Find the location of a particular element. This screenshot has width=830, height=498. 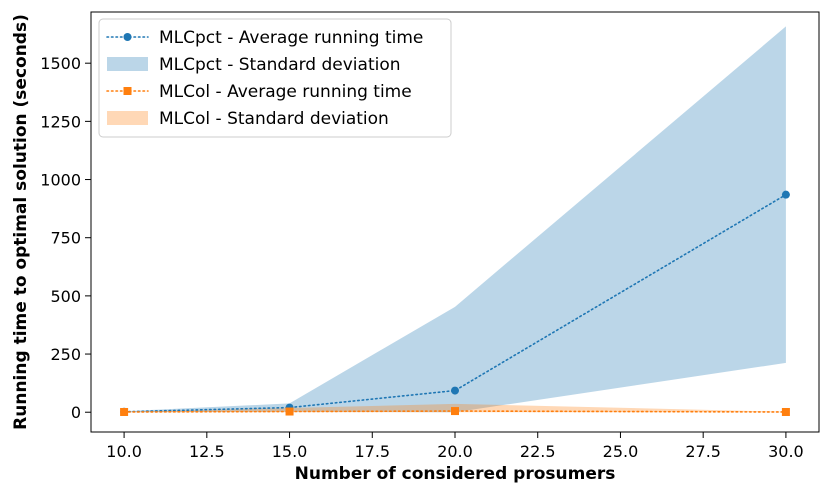

x-tick-label: 27.5 is located at coordinates (703, 451).